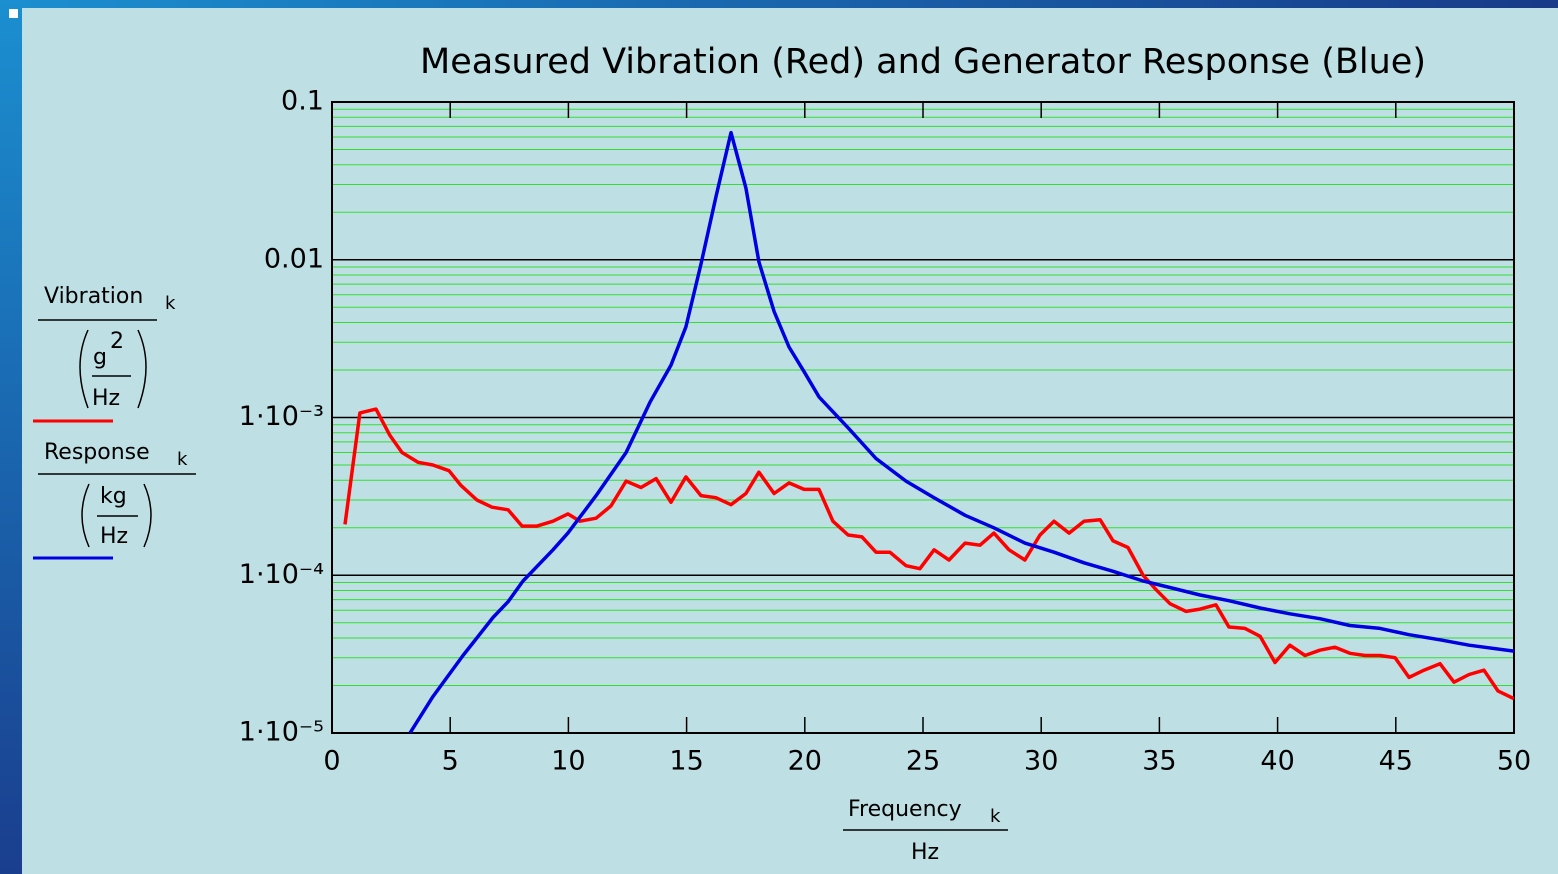 The width and height of the screenshot is (1558, 874). What do you see at coordinates (905, 809) in the screenshot?
I see `x-label-name: Frequency` at bounding box center [905, 809].